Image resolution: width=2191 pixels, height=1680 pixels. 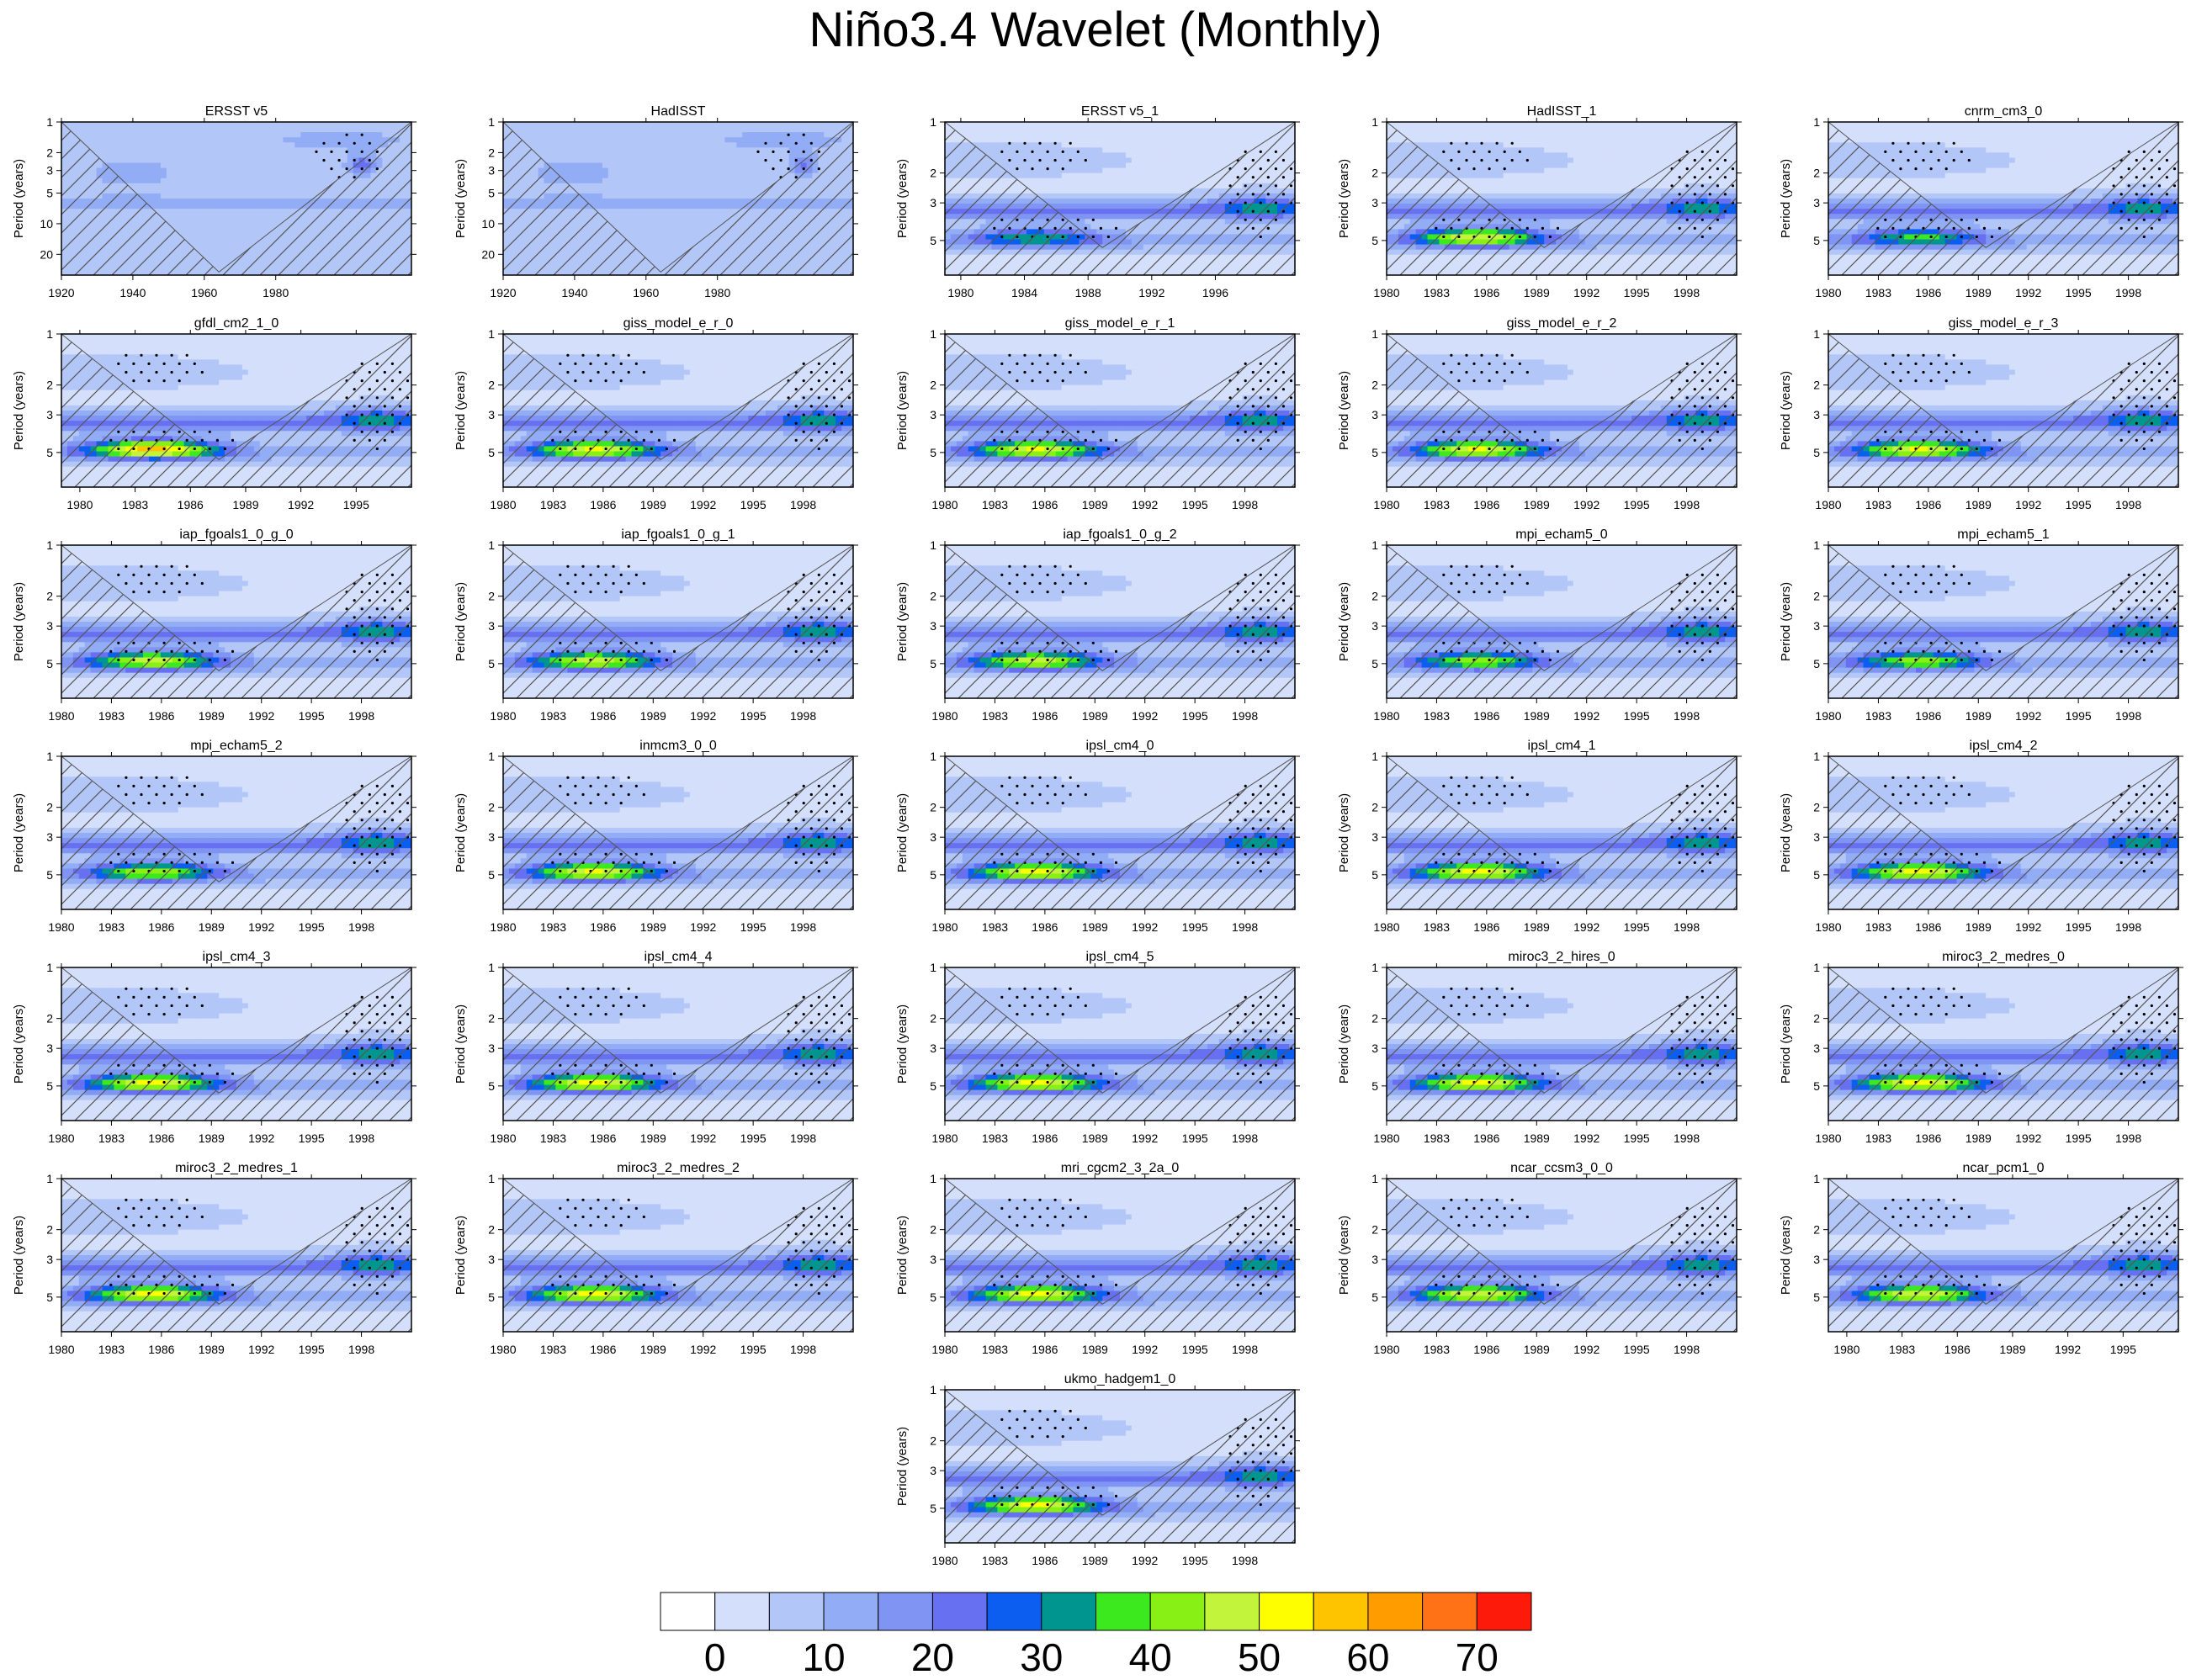 I want to click on x-tick-label: 1940, so click(x=132, y=292).